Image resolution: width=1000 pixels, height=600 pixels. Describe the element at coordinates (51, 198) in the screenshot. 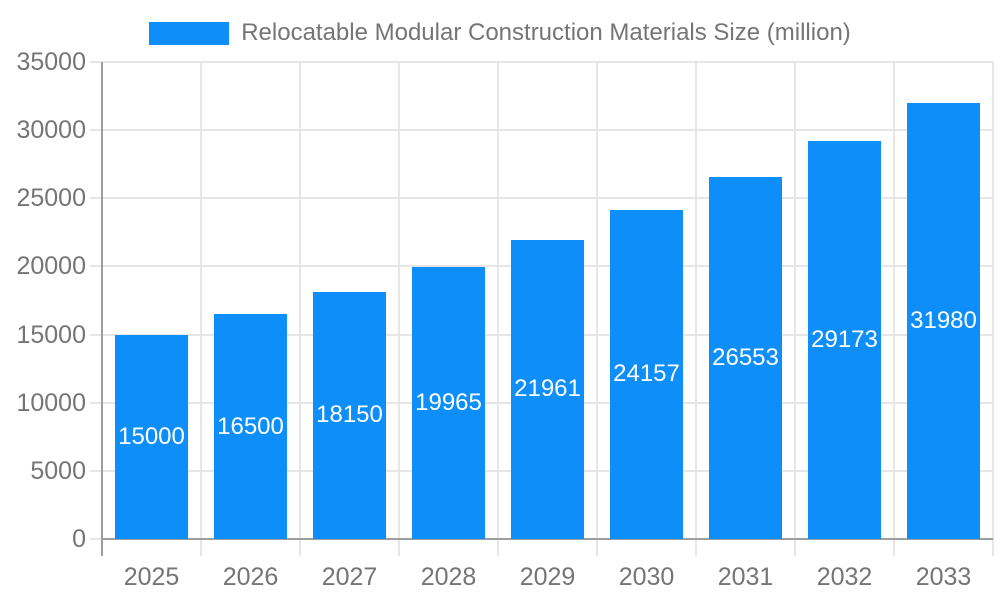

I see `y-axis-label: 25000` at that location.